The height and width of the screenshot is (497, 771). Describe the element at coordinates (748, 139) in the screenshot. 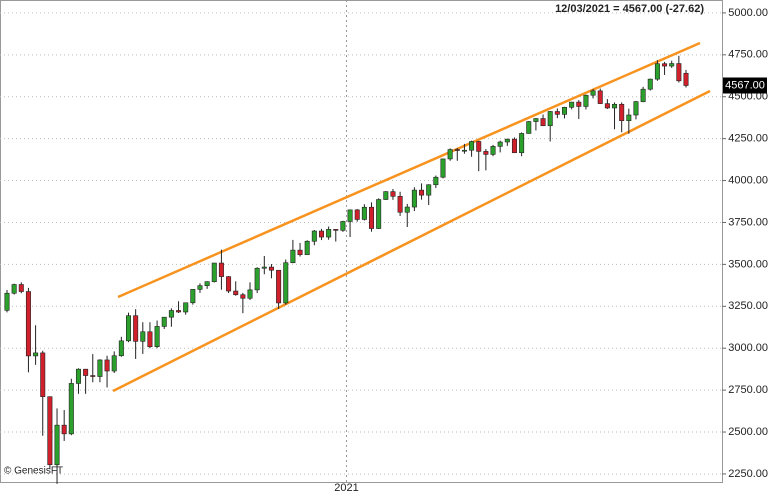

I see `y-tick-label: 4250.00` at that location.